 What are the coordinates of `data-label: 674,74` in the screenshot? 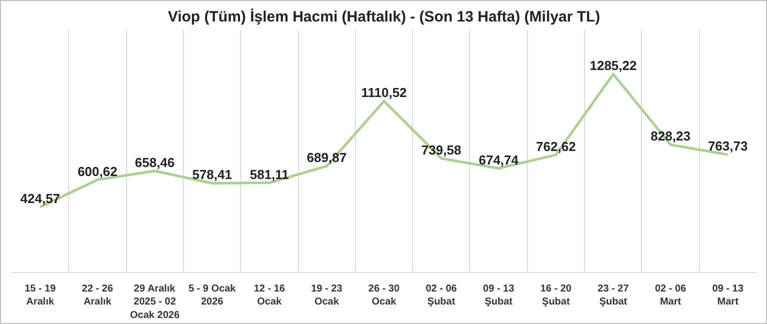 It's located at (499, 160).